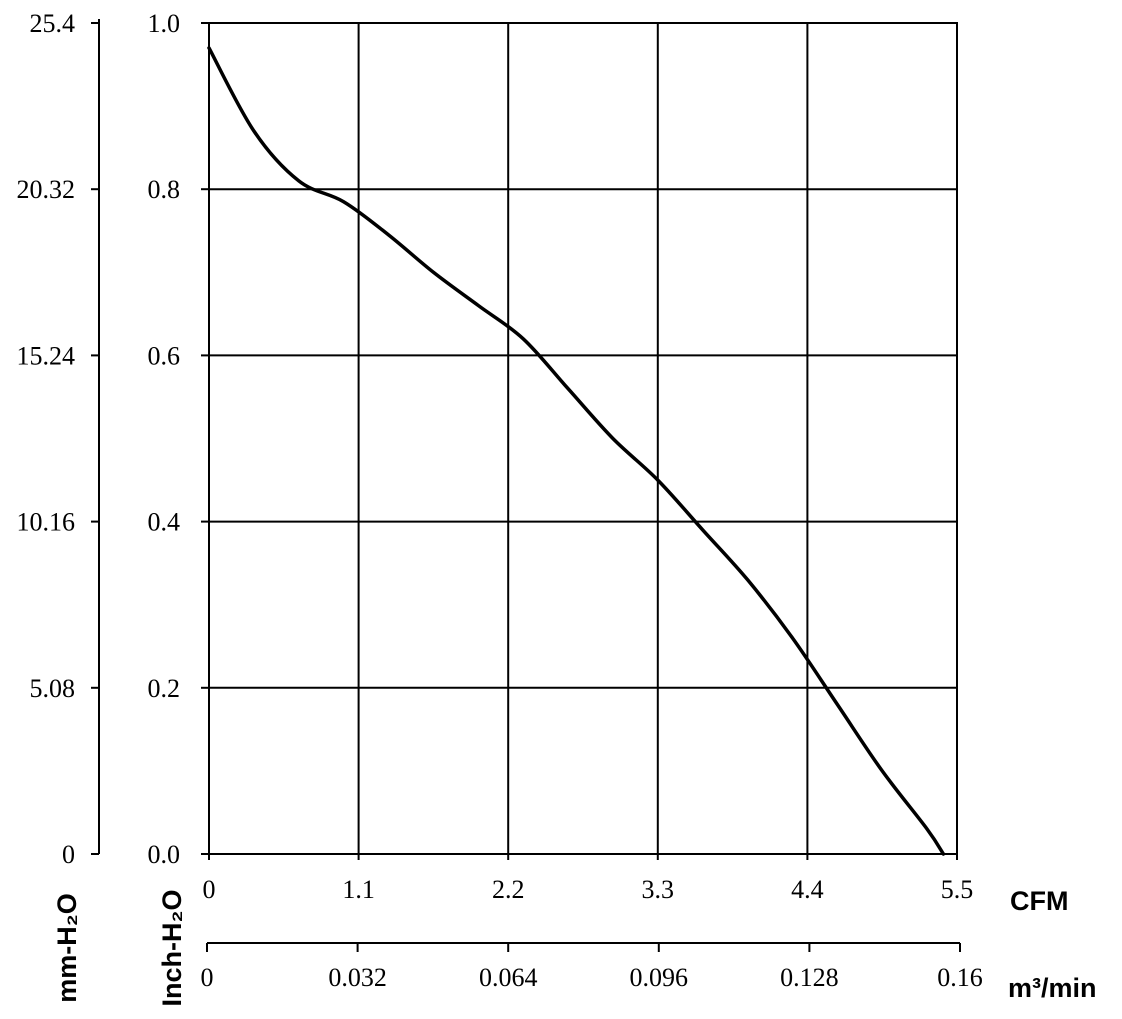 This screenshot has height=1019, width=1122. What do you see at coordinates (46, 355) in the screenshot?
I see `mm-tick-label: 15.24` at bounding box center [46, 355].